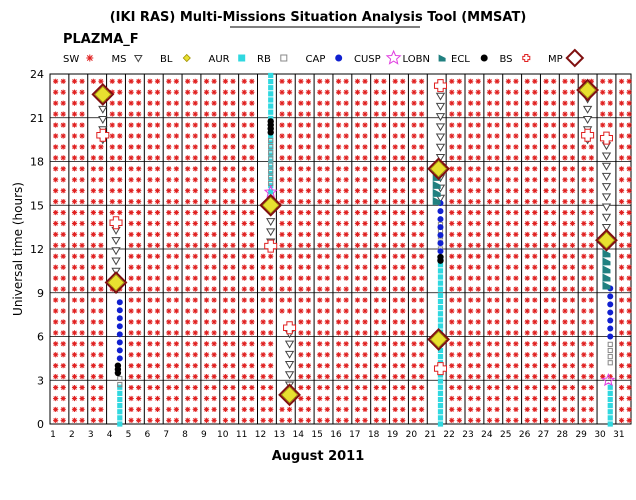 The image size is (636, 500). What do you see at coordinates (448, 435) in the screenshot?
I see `x-tick-label: 22` at bounding box center [448, 435].